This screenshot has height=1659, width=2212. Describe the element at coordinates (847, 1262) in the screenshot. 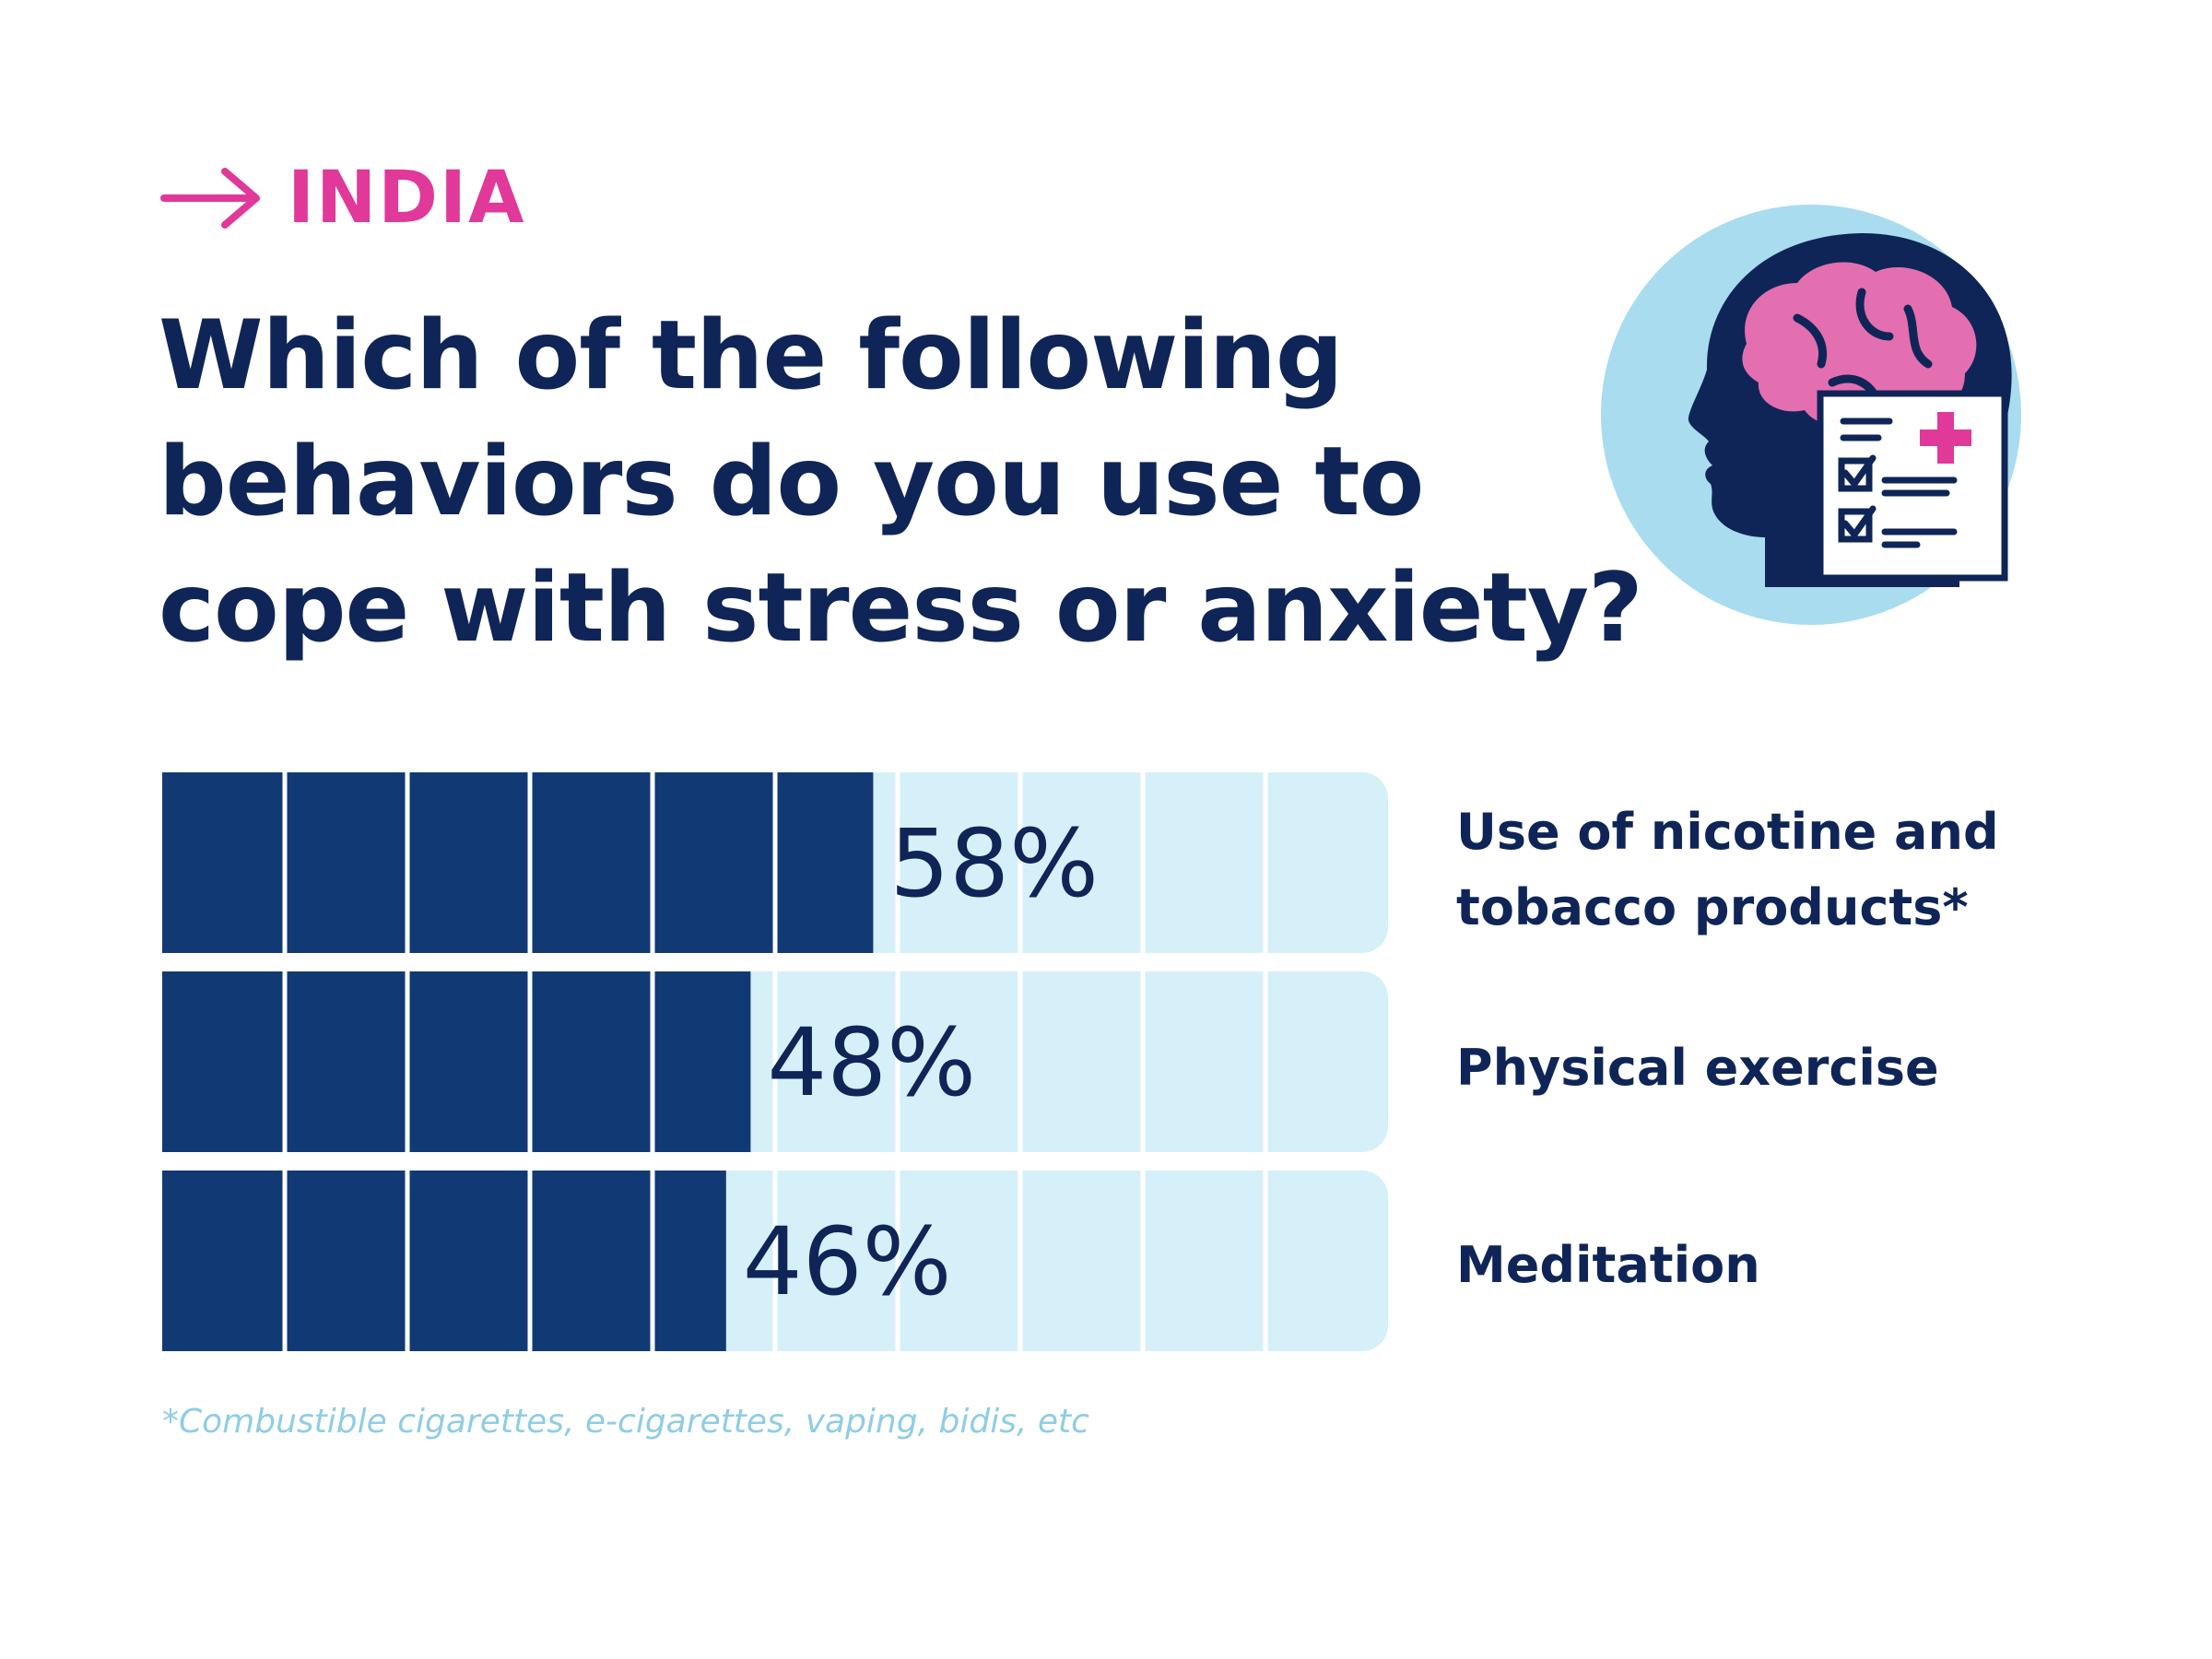

I see `value-label: 46%` at that location.